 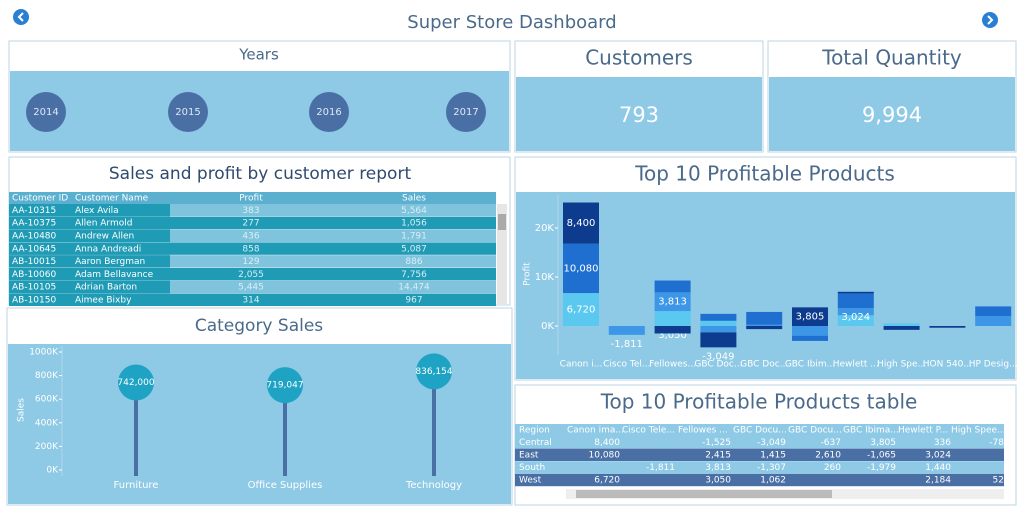 I want to click on panel-title: Sales and profit by customer report, so click(x=260, y=174).